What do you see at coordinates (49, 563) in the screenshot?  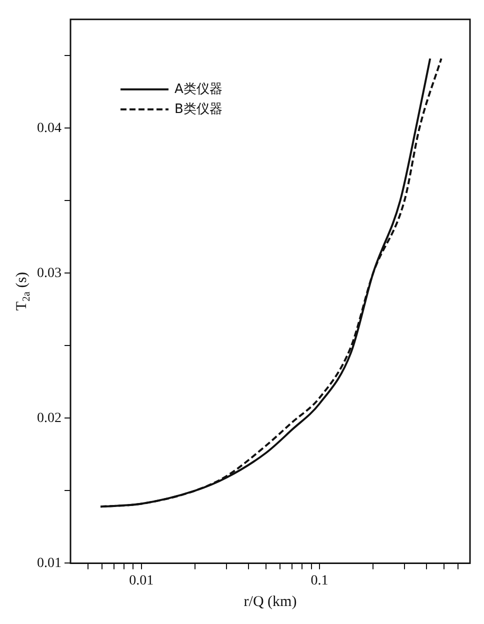 I see `y-tick-label: 0.01` at bounding box center [49, 563].